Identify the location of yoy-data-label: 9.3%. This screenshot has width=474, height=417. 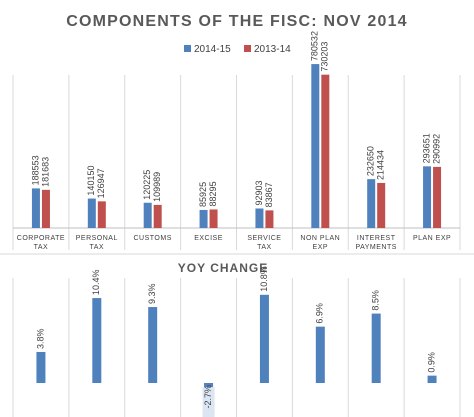
(152, 294).